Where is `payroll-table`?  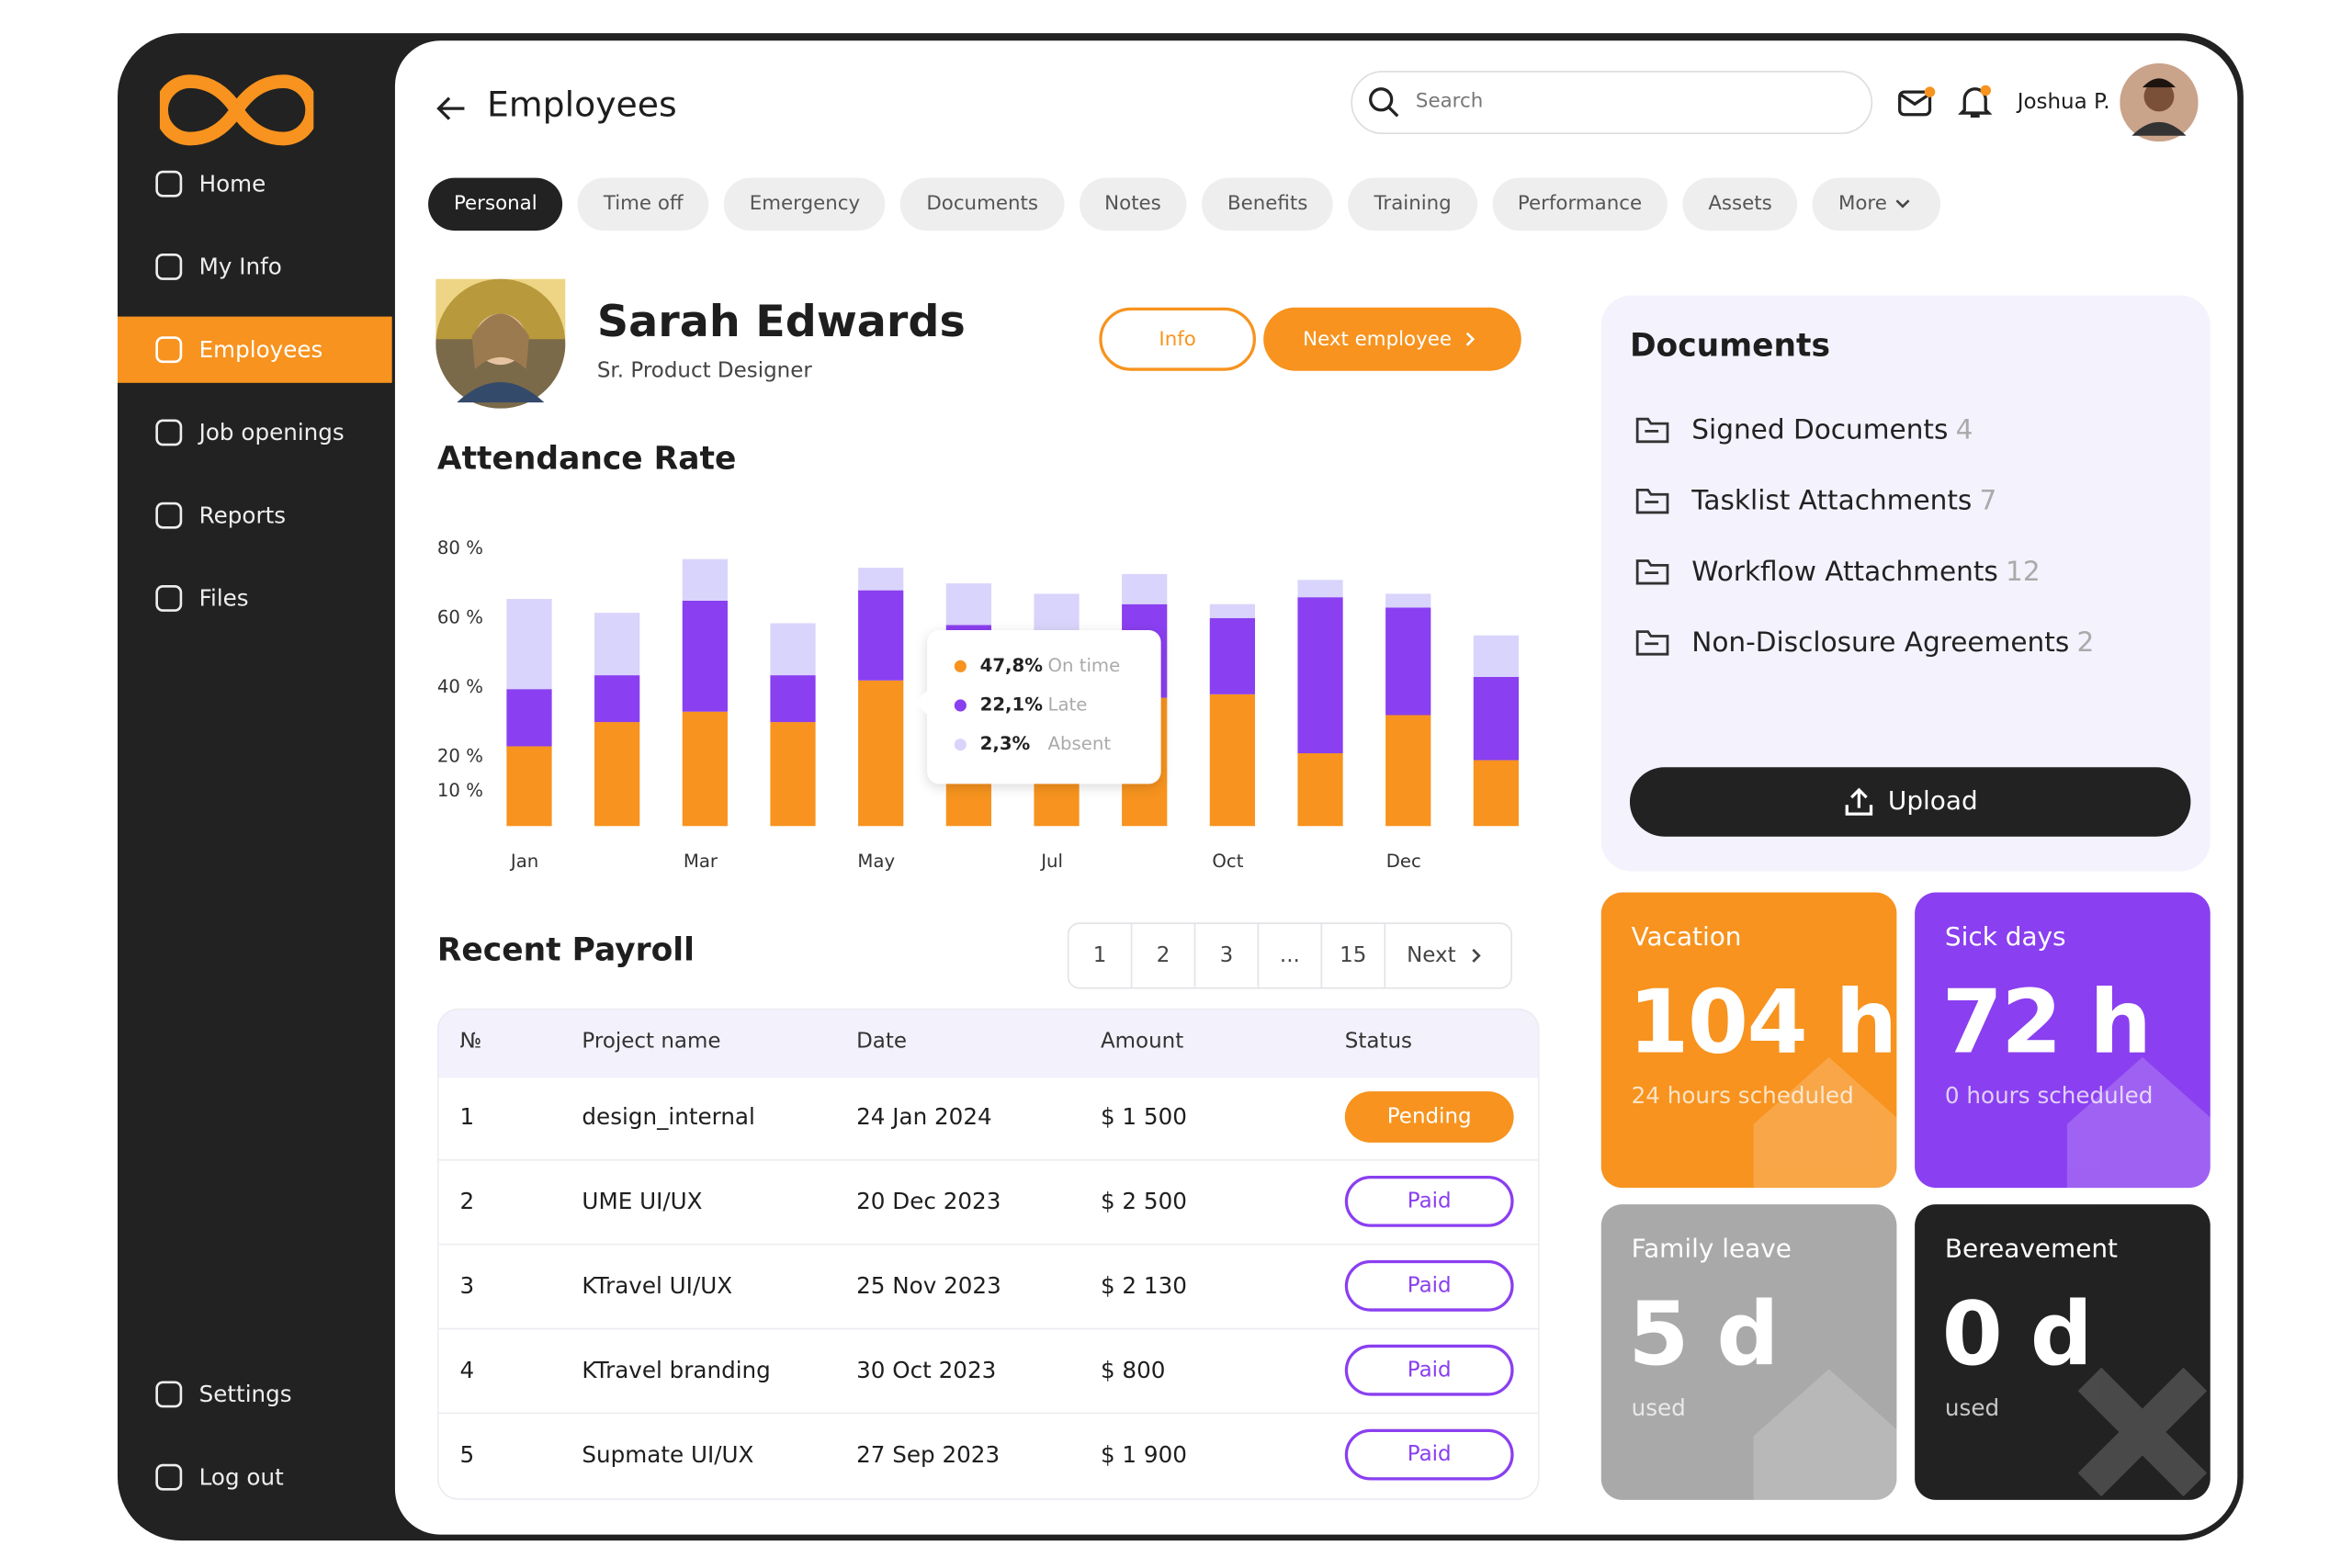 payroll-table is located at coordinates (988, 1254).